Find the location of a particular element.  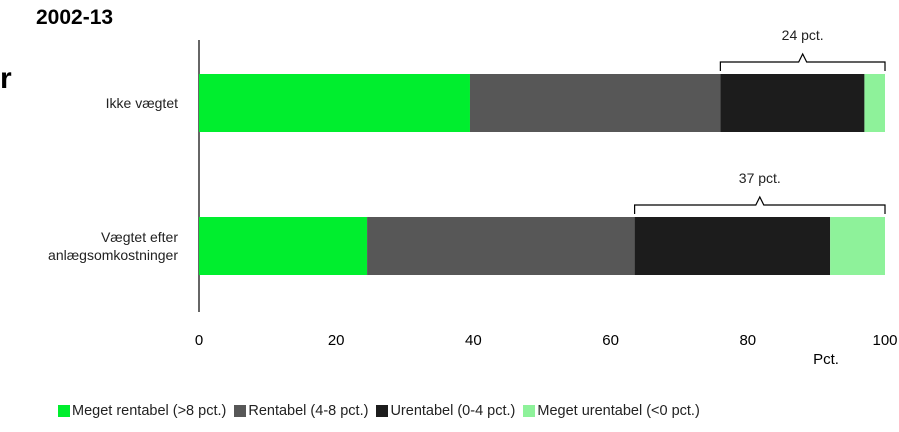

legend-label: Urentabel (0-4 pct.) is located at coordinates (453, 411).